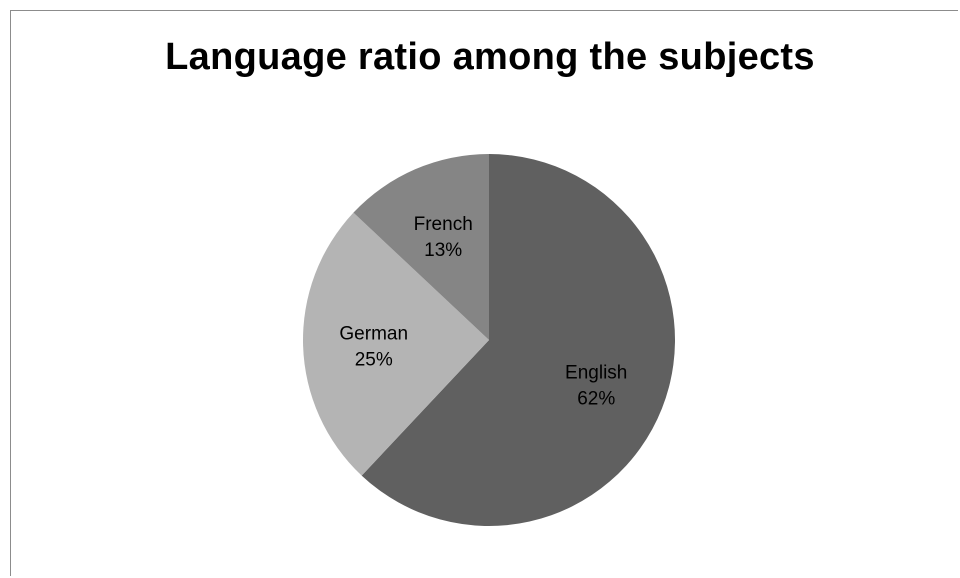 Image resolution: width=960 pixels, height=578 pixels. Describe the element at coordinates (373, 334) in the screenshot. I see `slice-label-german: German` at that location.